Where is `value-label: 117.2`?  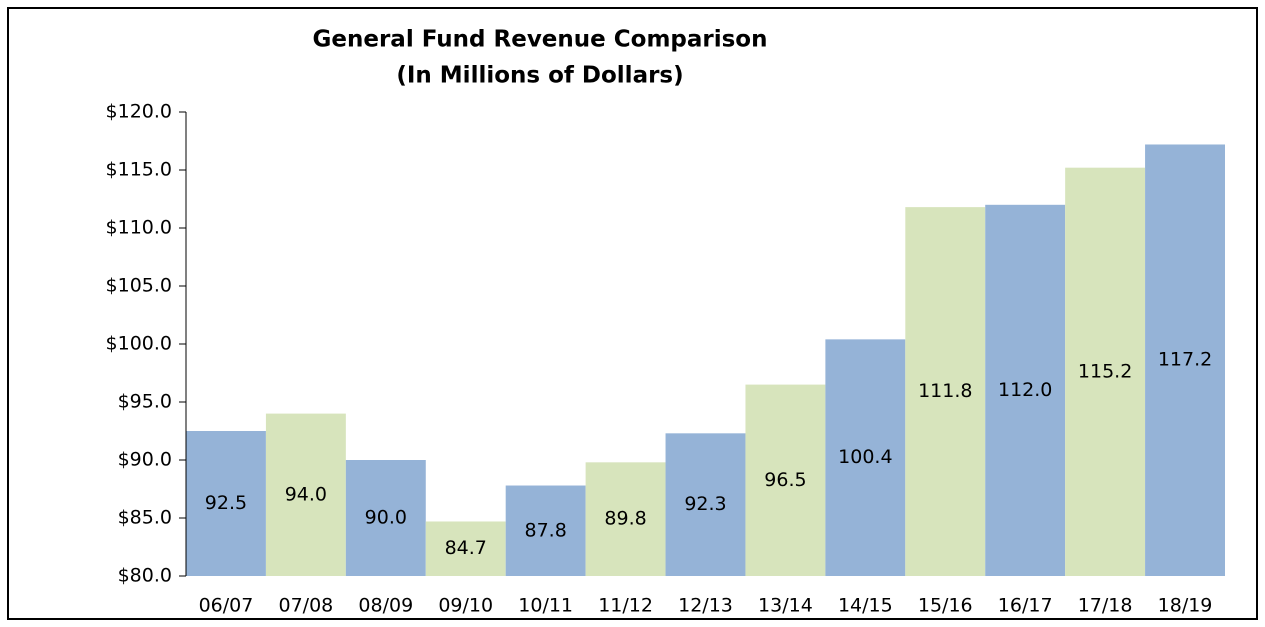 value-label: 117.2 is located at coordinates (1185, 360).